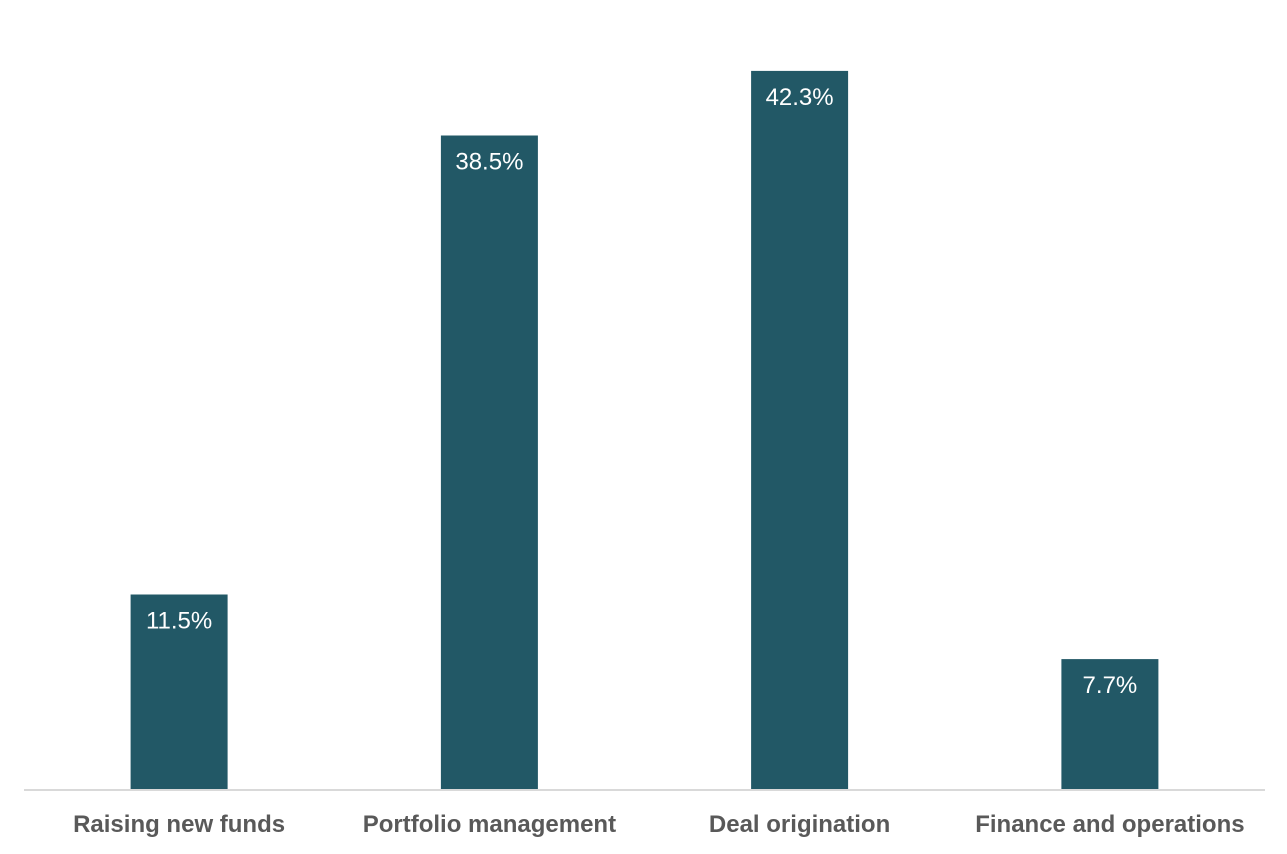 The height and width of the screenshot is (854, 1287). I want to click on x-tick-label-2: Deal origination, so click(799, 824).